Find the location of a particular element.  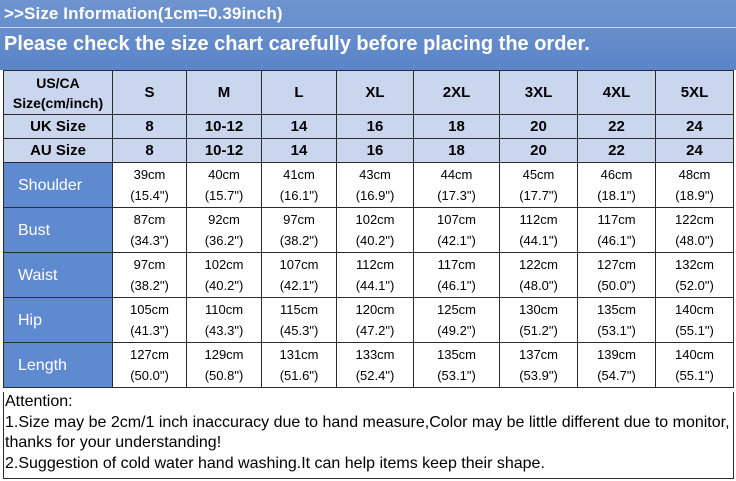

measurement-cm: 117cm is located at coordinates (616, 219).